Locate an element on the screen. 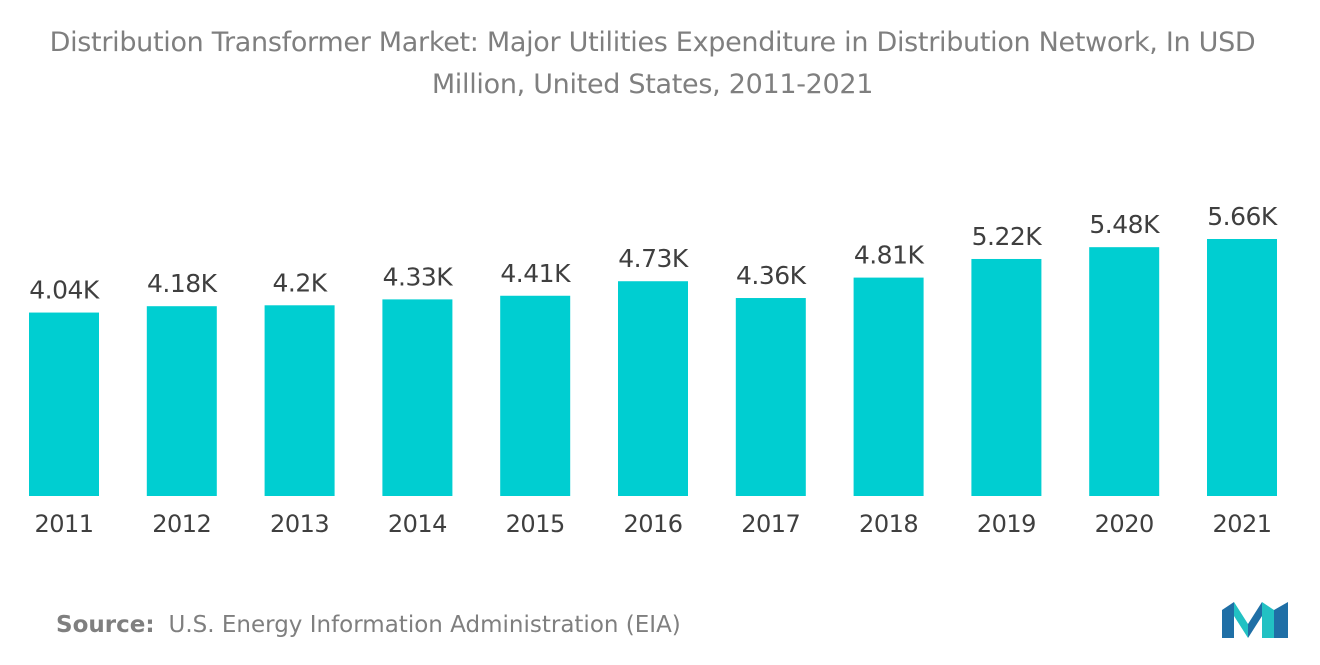 The image size is (1320, 665). bar-2012 is located at coordinates (181, 401).